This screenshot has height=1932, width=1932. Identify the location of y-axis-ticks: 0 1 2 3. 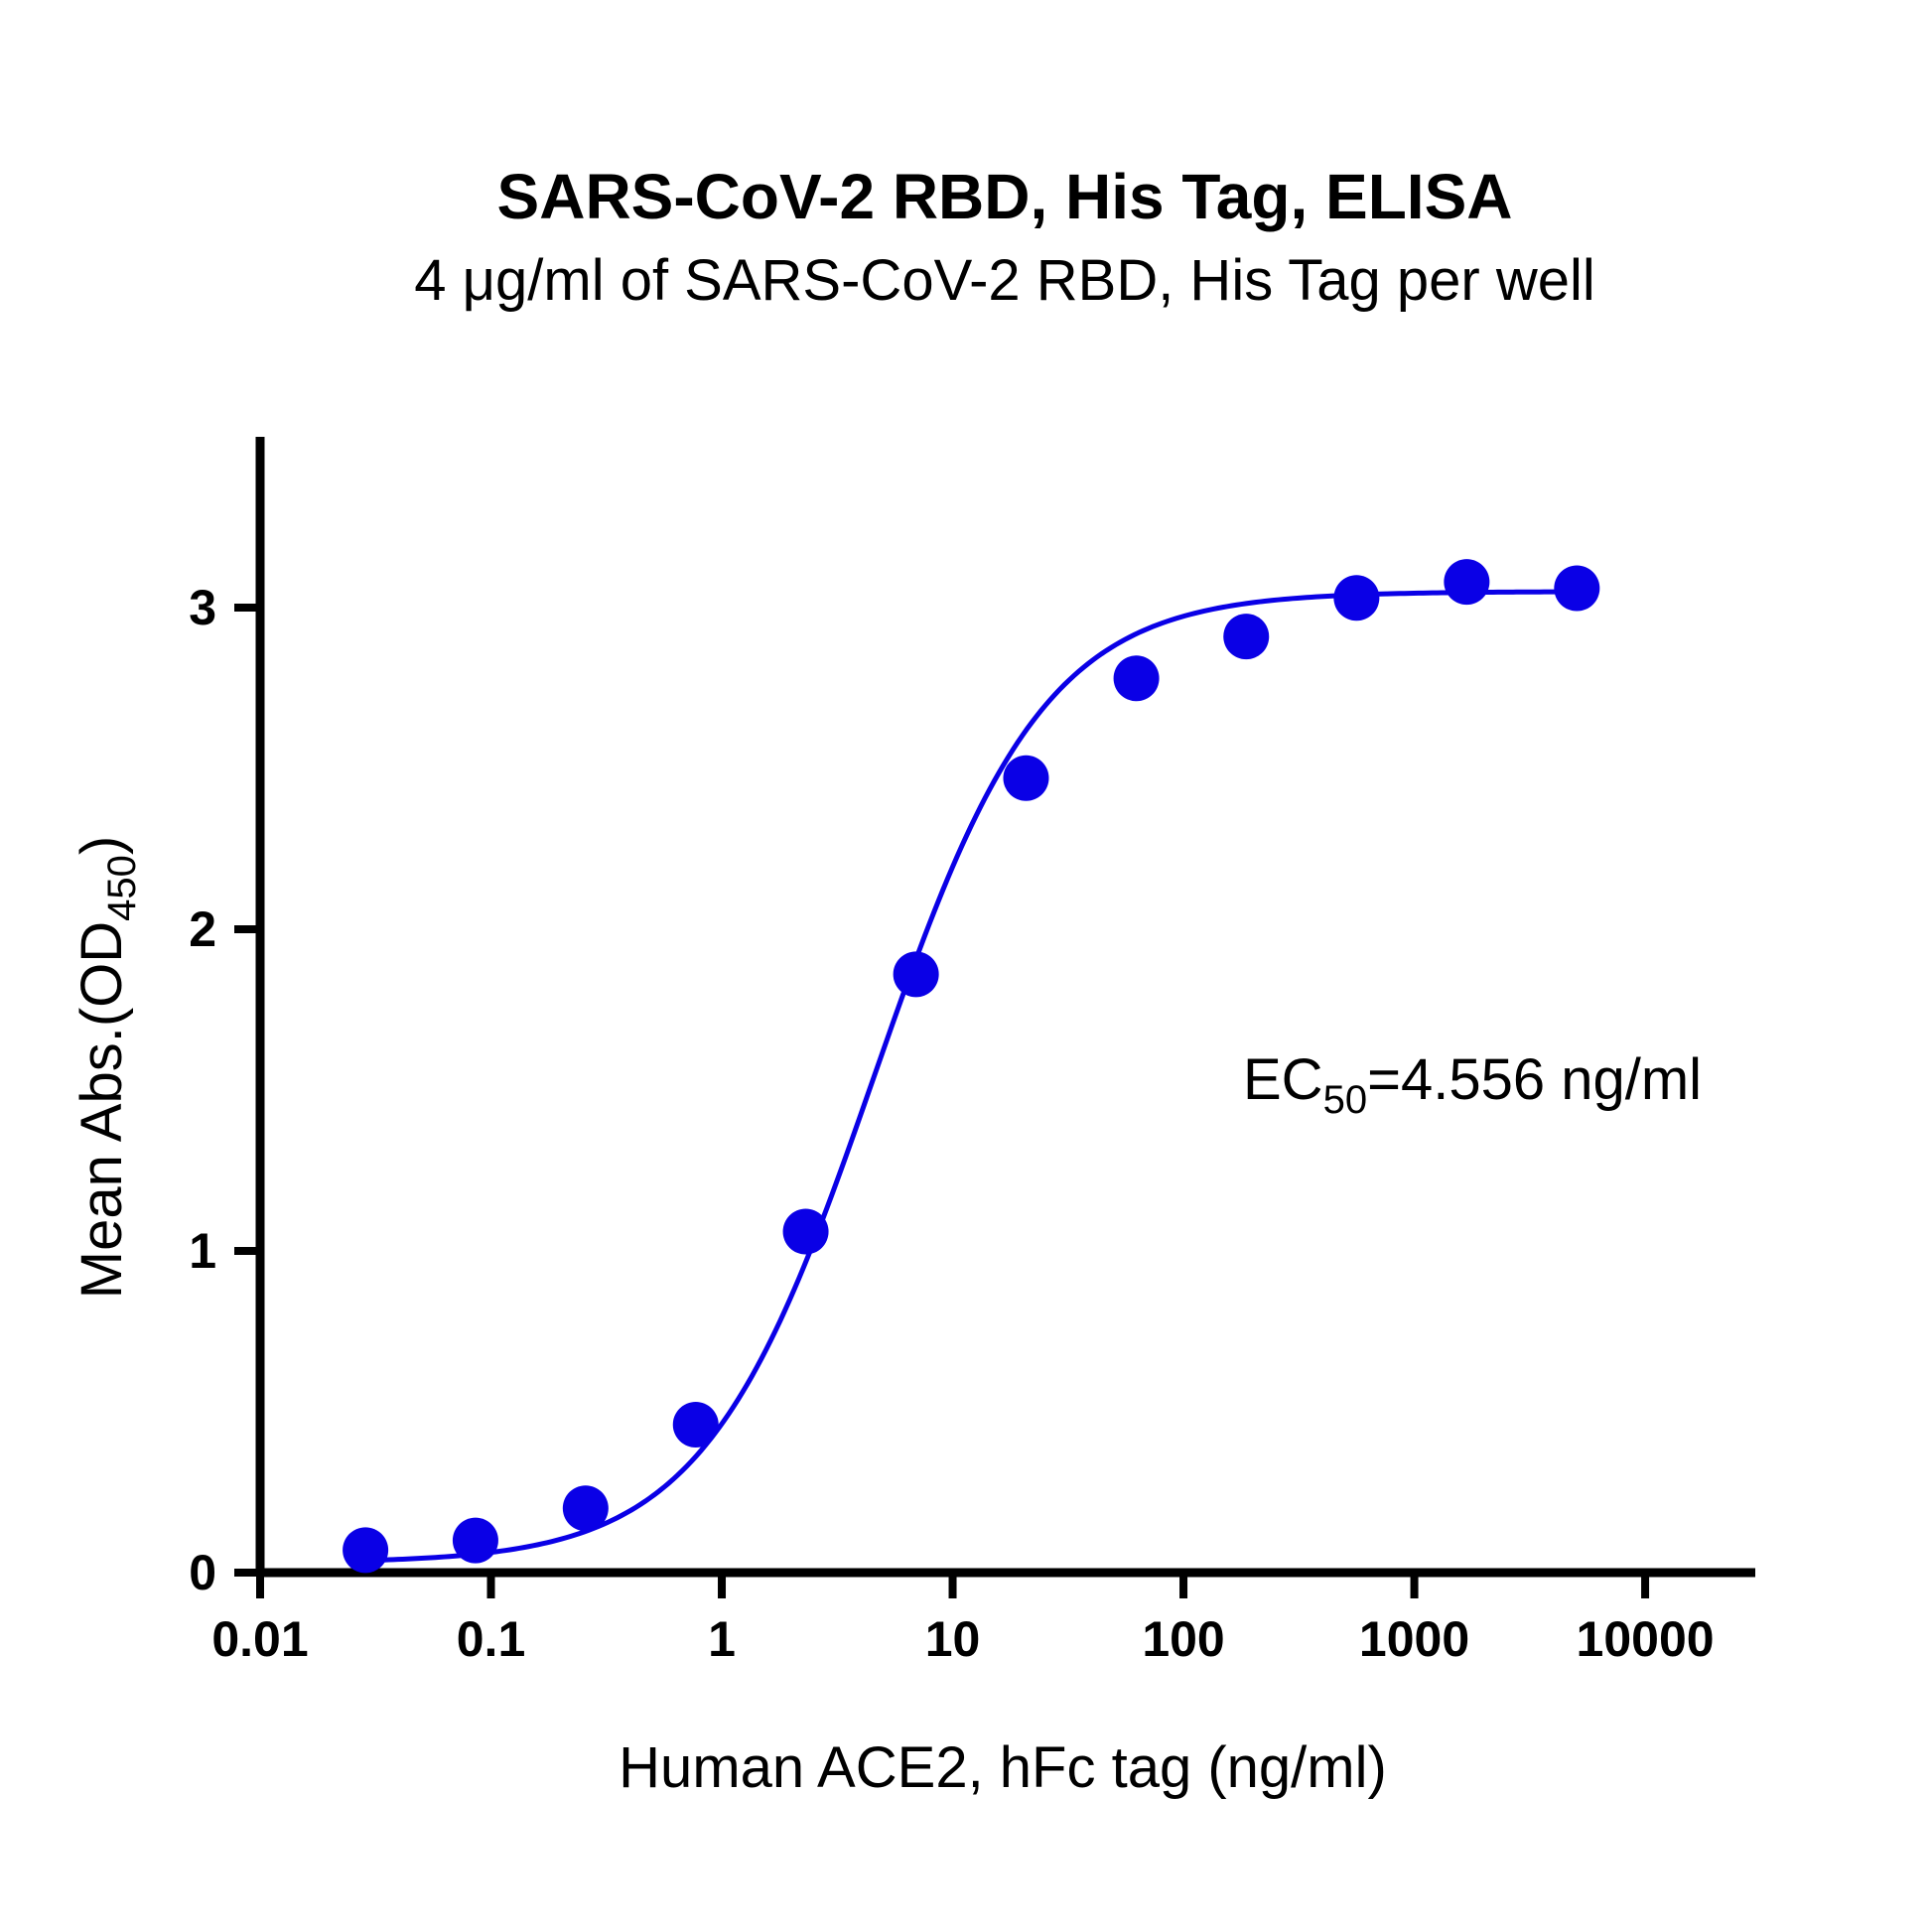
(225, 1090).